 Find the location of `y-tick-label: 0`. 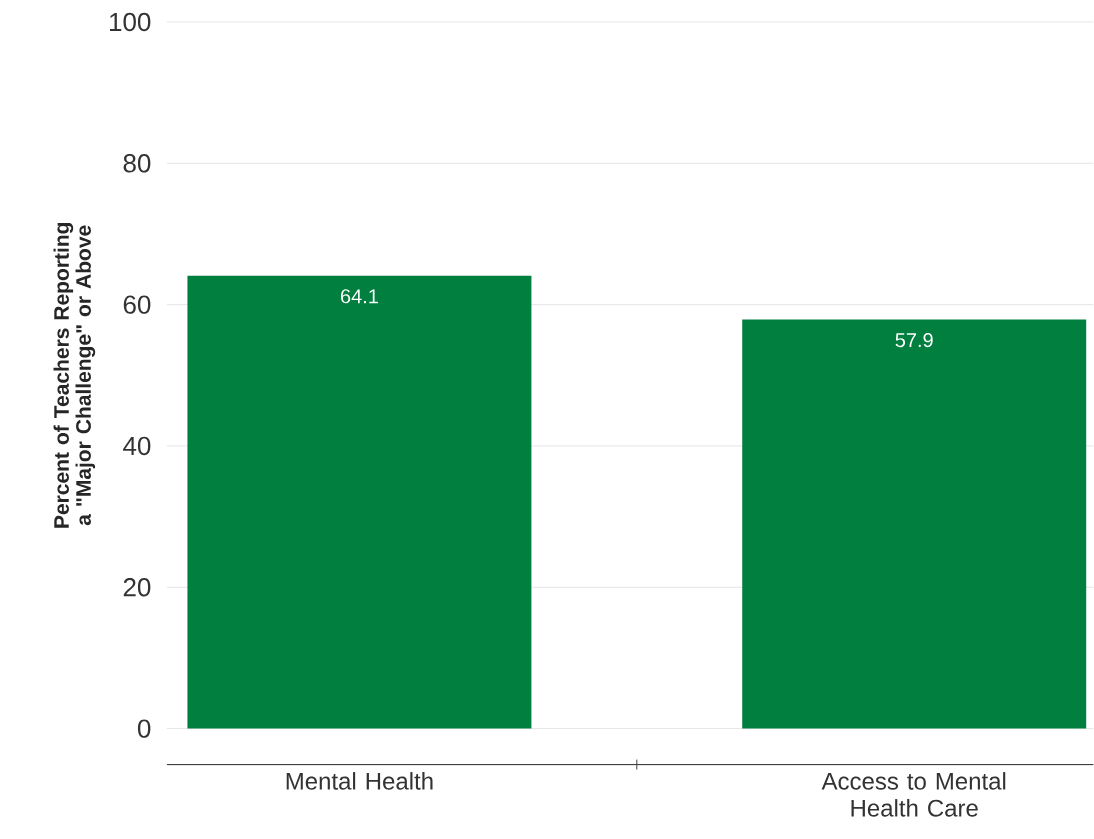

y-tick-label: 0 is located at coordinates (144, 729).